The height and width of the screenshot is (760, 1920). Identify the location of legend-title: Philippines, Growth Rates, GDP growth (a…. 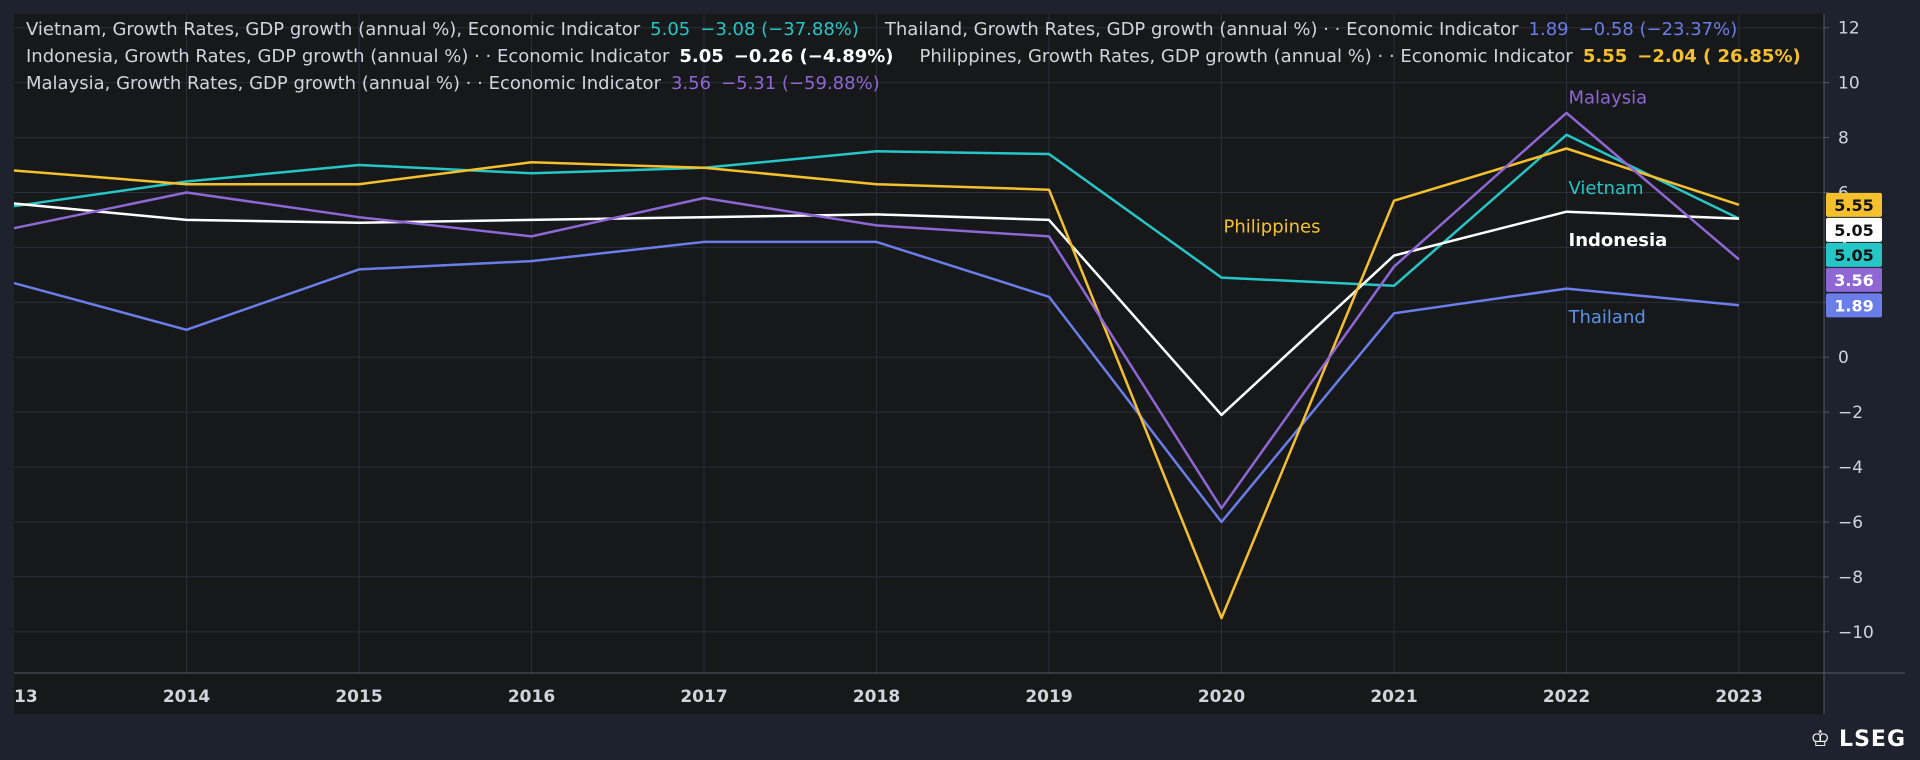
(1246, 56).